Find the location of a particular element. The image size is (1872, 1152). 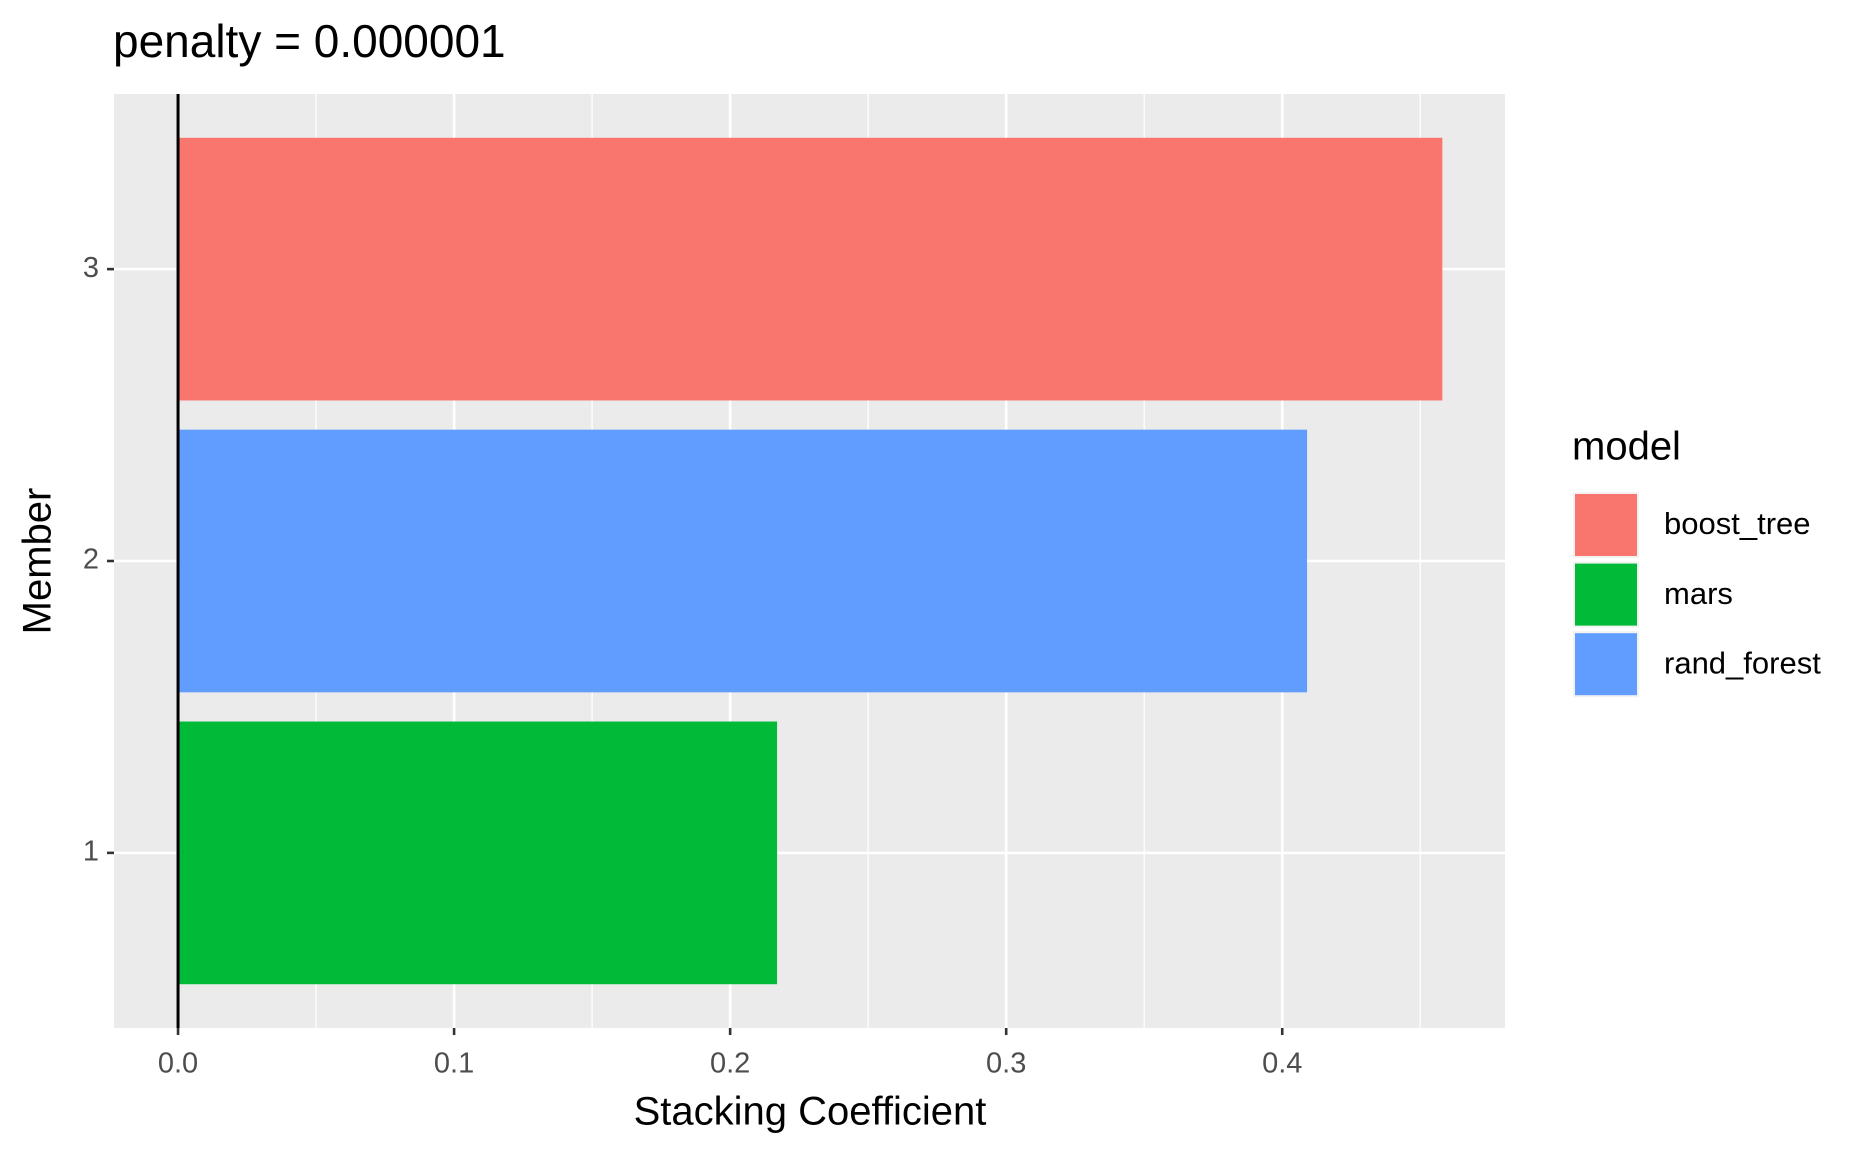

y-tick-label: 1 is located at coordinates (91, 852).